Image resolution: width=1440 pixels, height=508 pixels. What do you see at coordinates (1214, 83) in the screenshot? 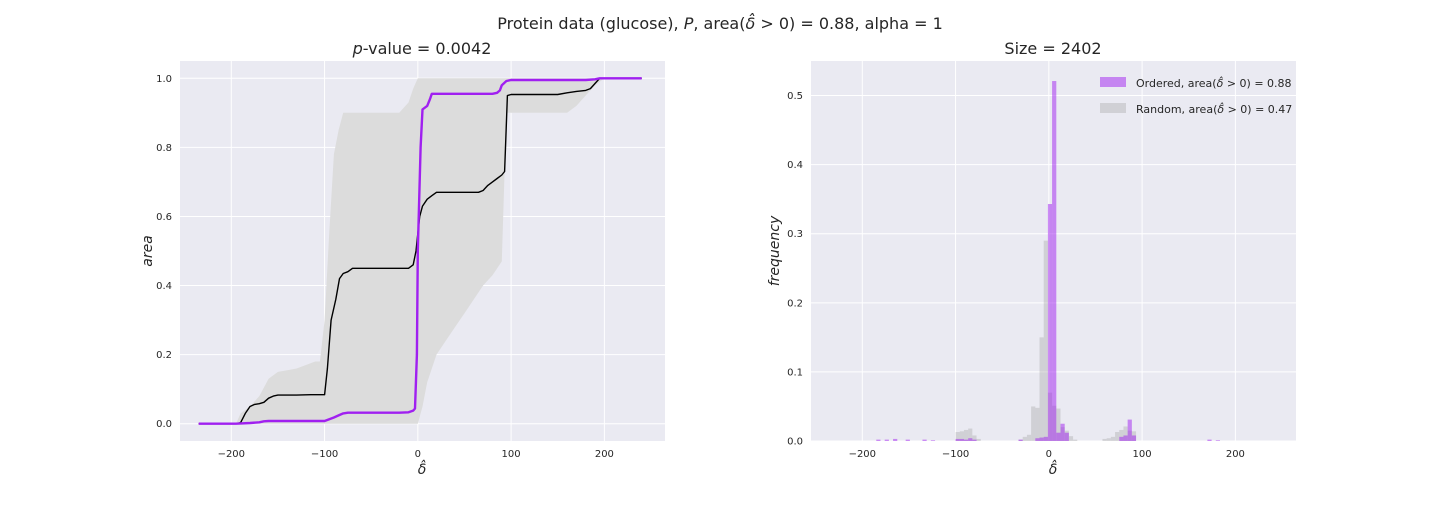
I see `legend-label-ordered: Ordered, area(δ̂ > 0) = 0.88` at bounding box center [1214, 83].